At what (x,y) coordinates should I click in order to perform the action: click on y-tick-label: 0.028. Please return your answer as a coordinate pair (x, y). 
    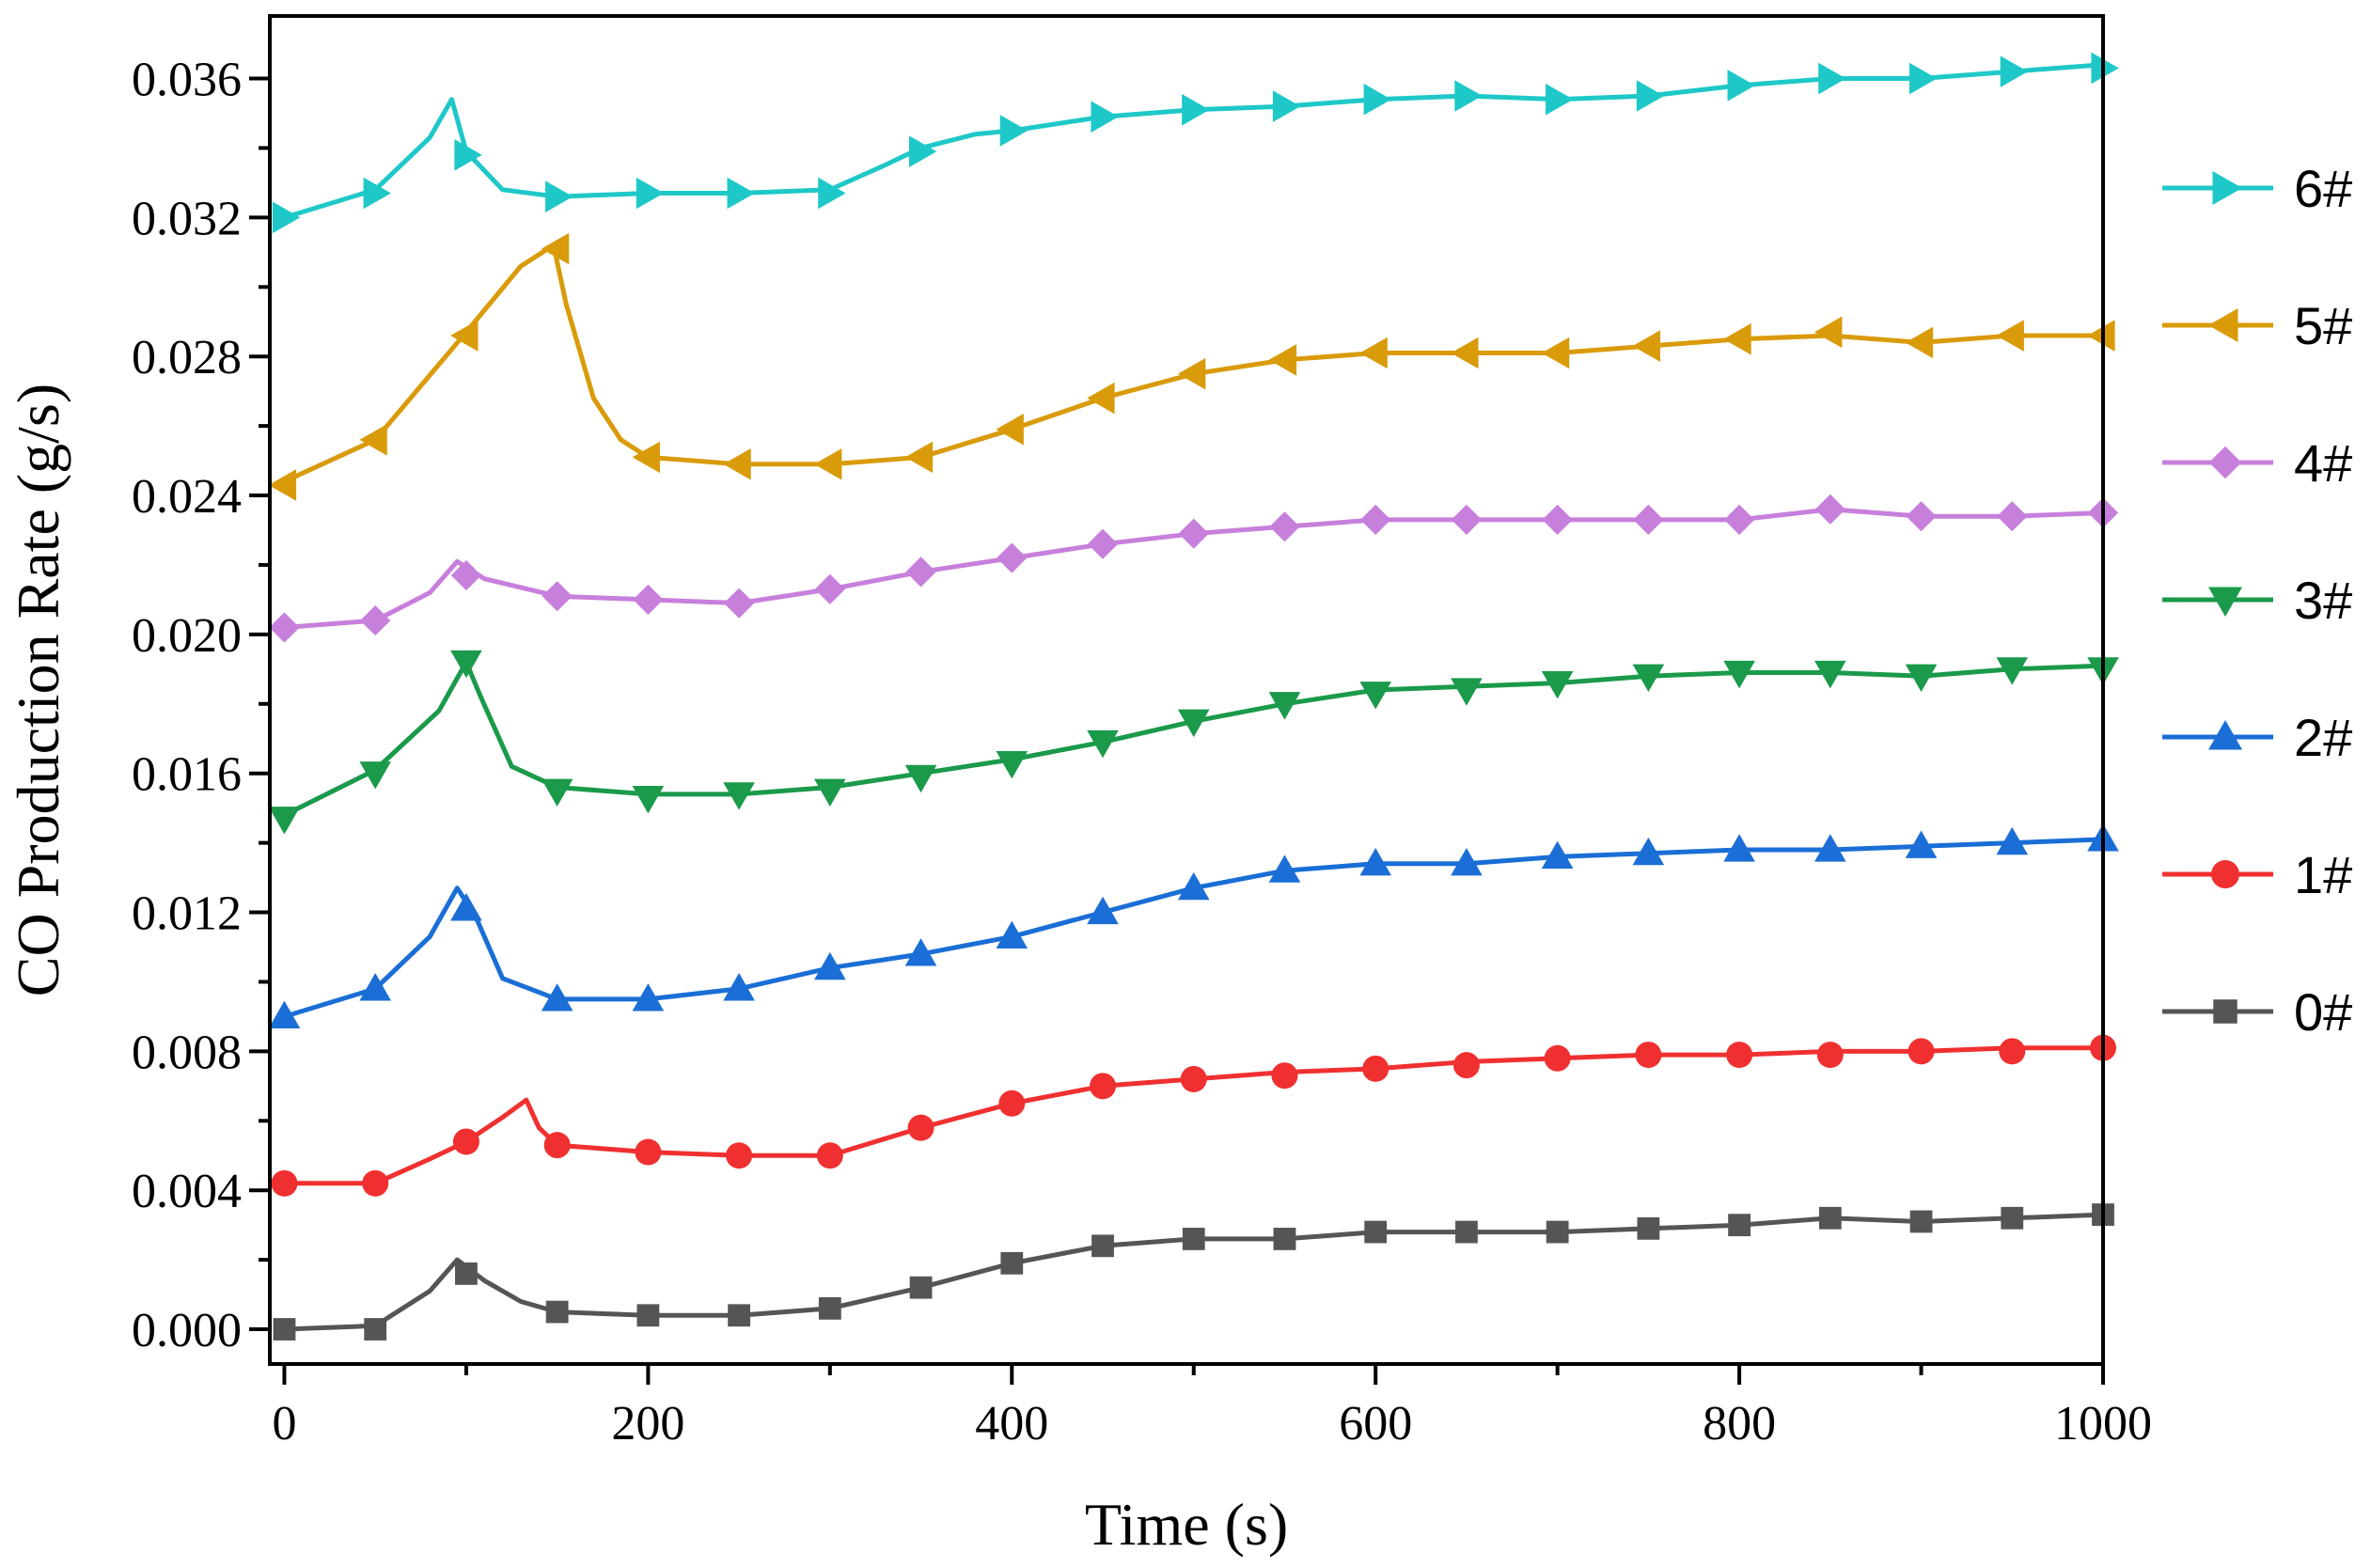
    Looking at the image, I should click on (187, 357).